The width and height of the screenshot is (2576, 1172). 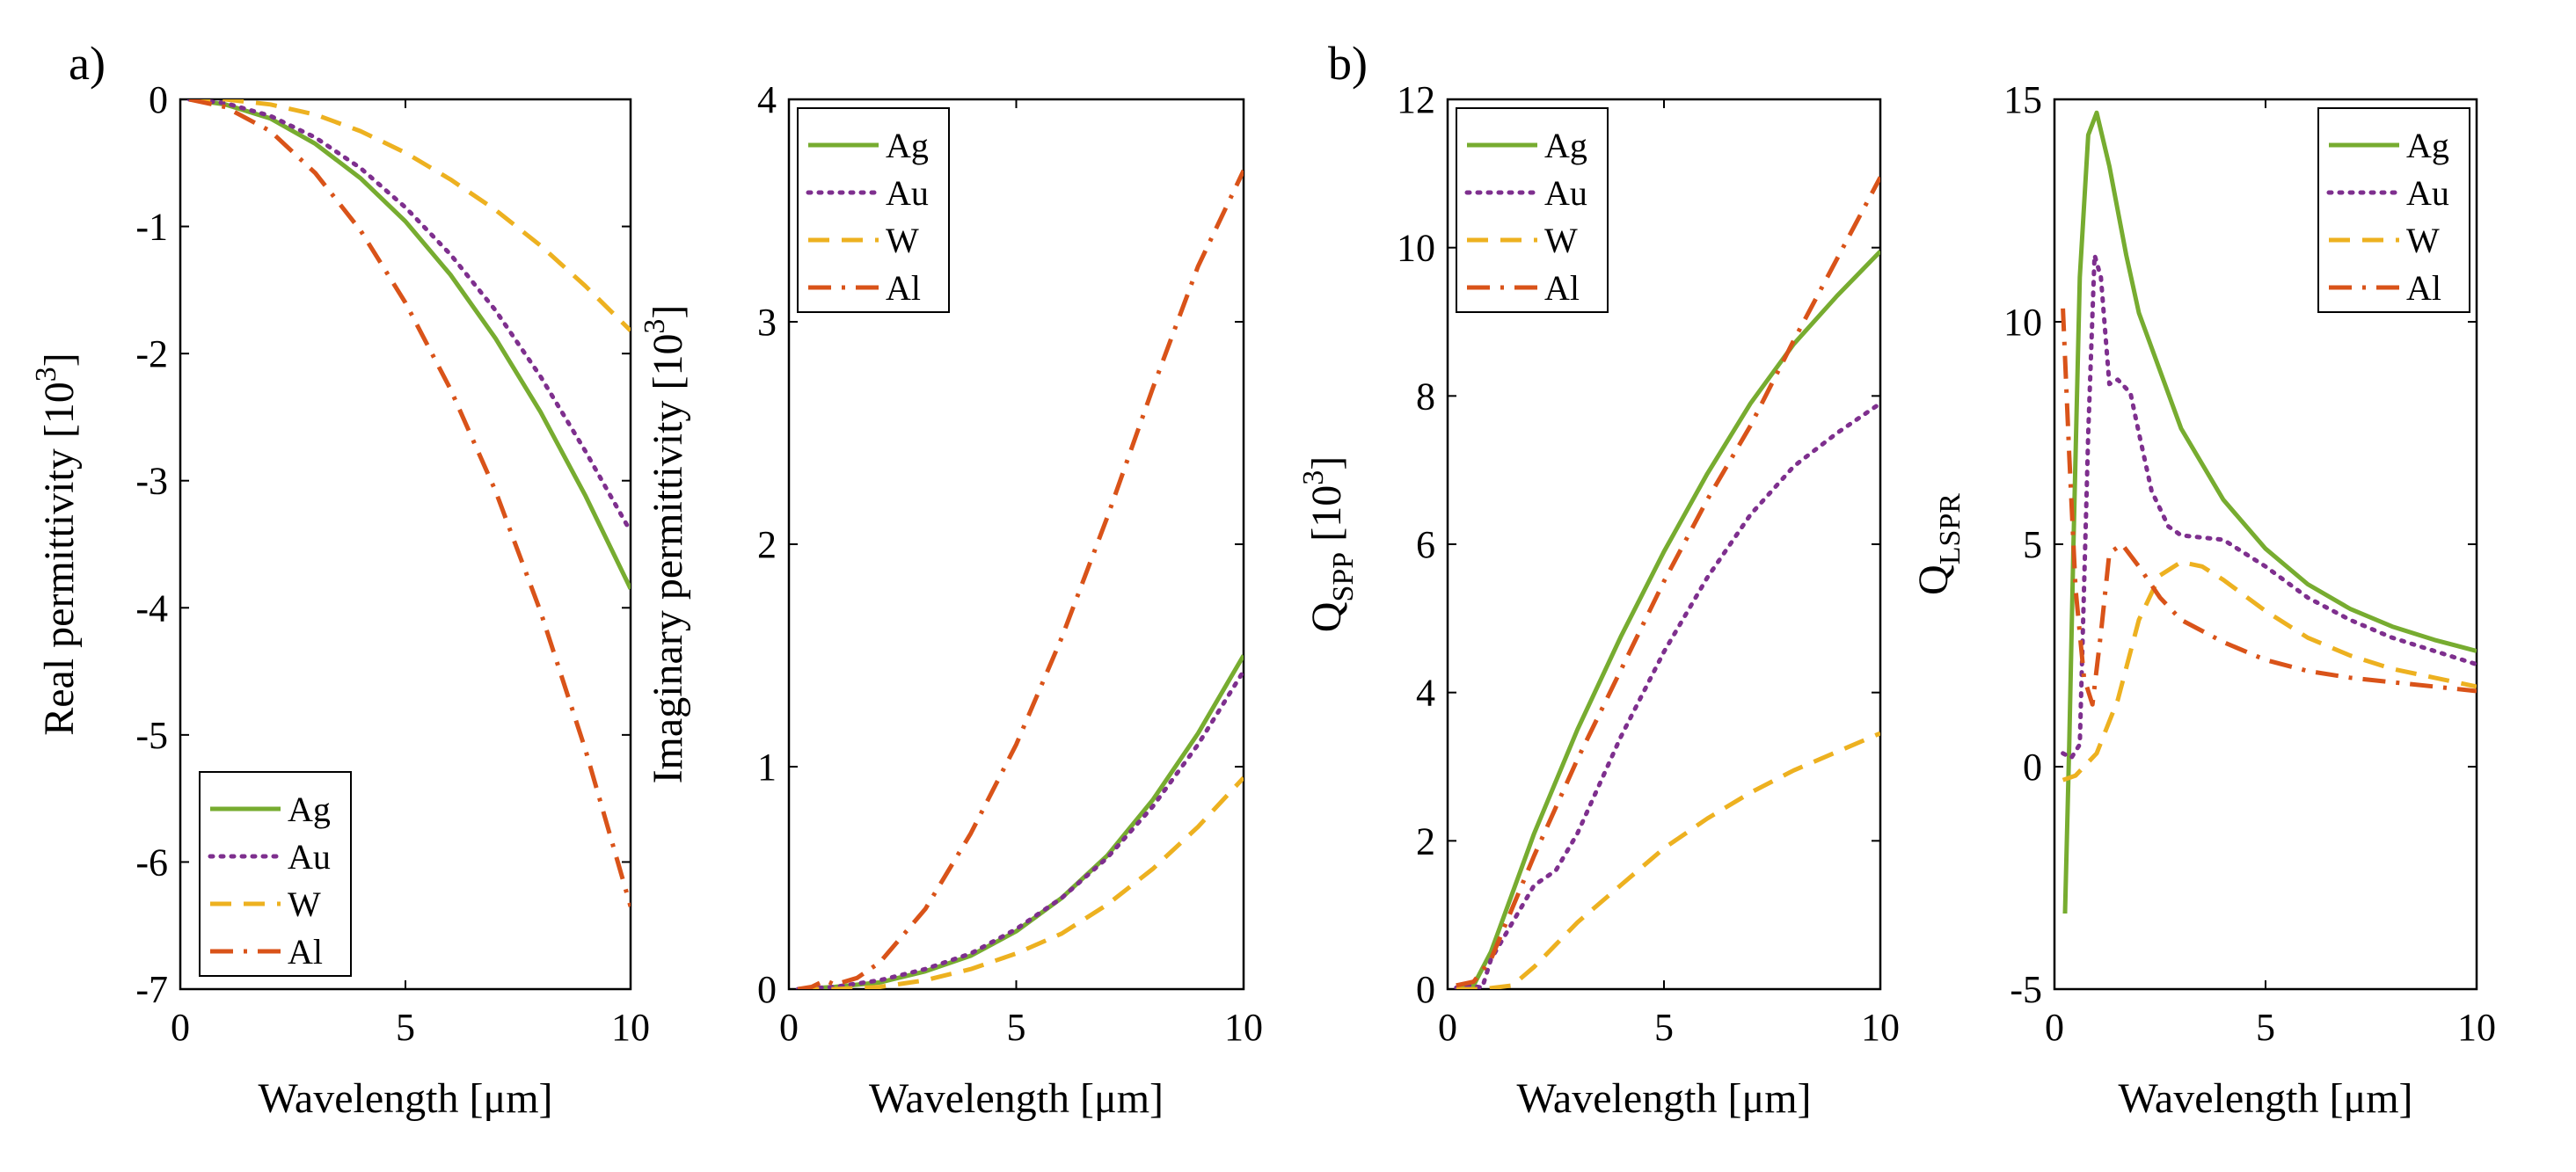 I want to click on y-tick-label: 6, so click(x=1425, y=545).